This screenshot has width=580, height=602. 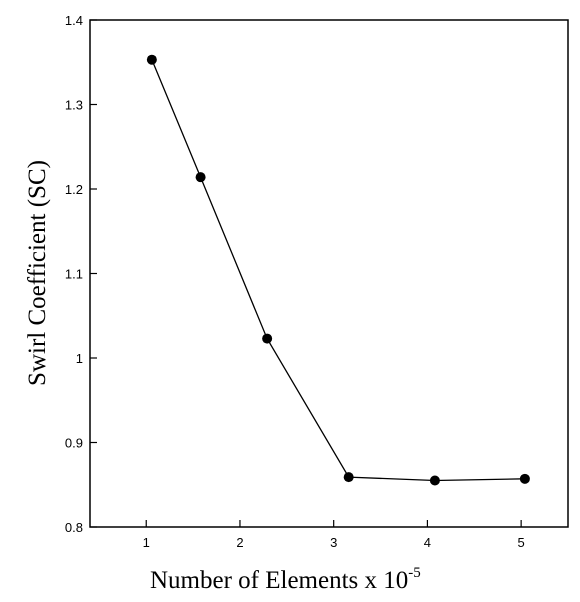 What do you see at coordinates (37, 273) in the screenshot?
I see `y-axis-title: Swirl Coefficient (SC)` at bounding box center [37, 273].